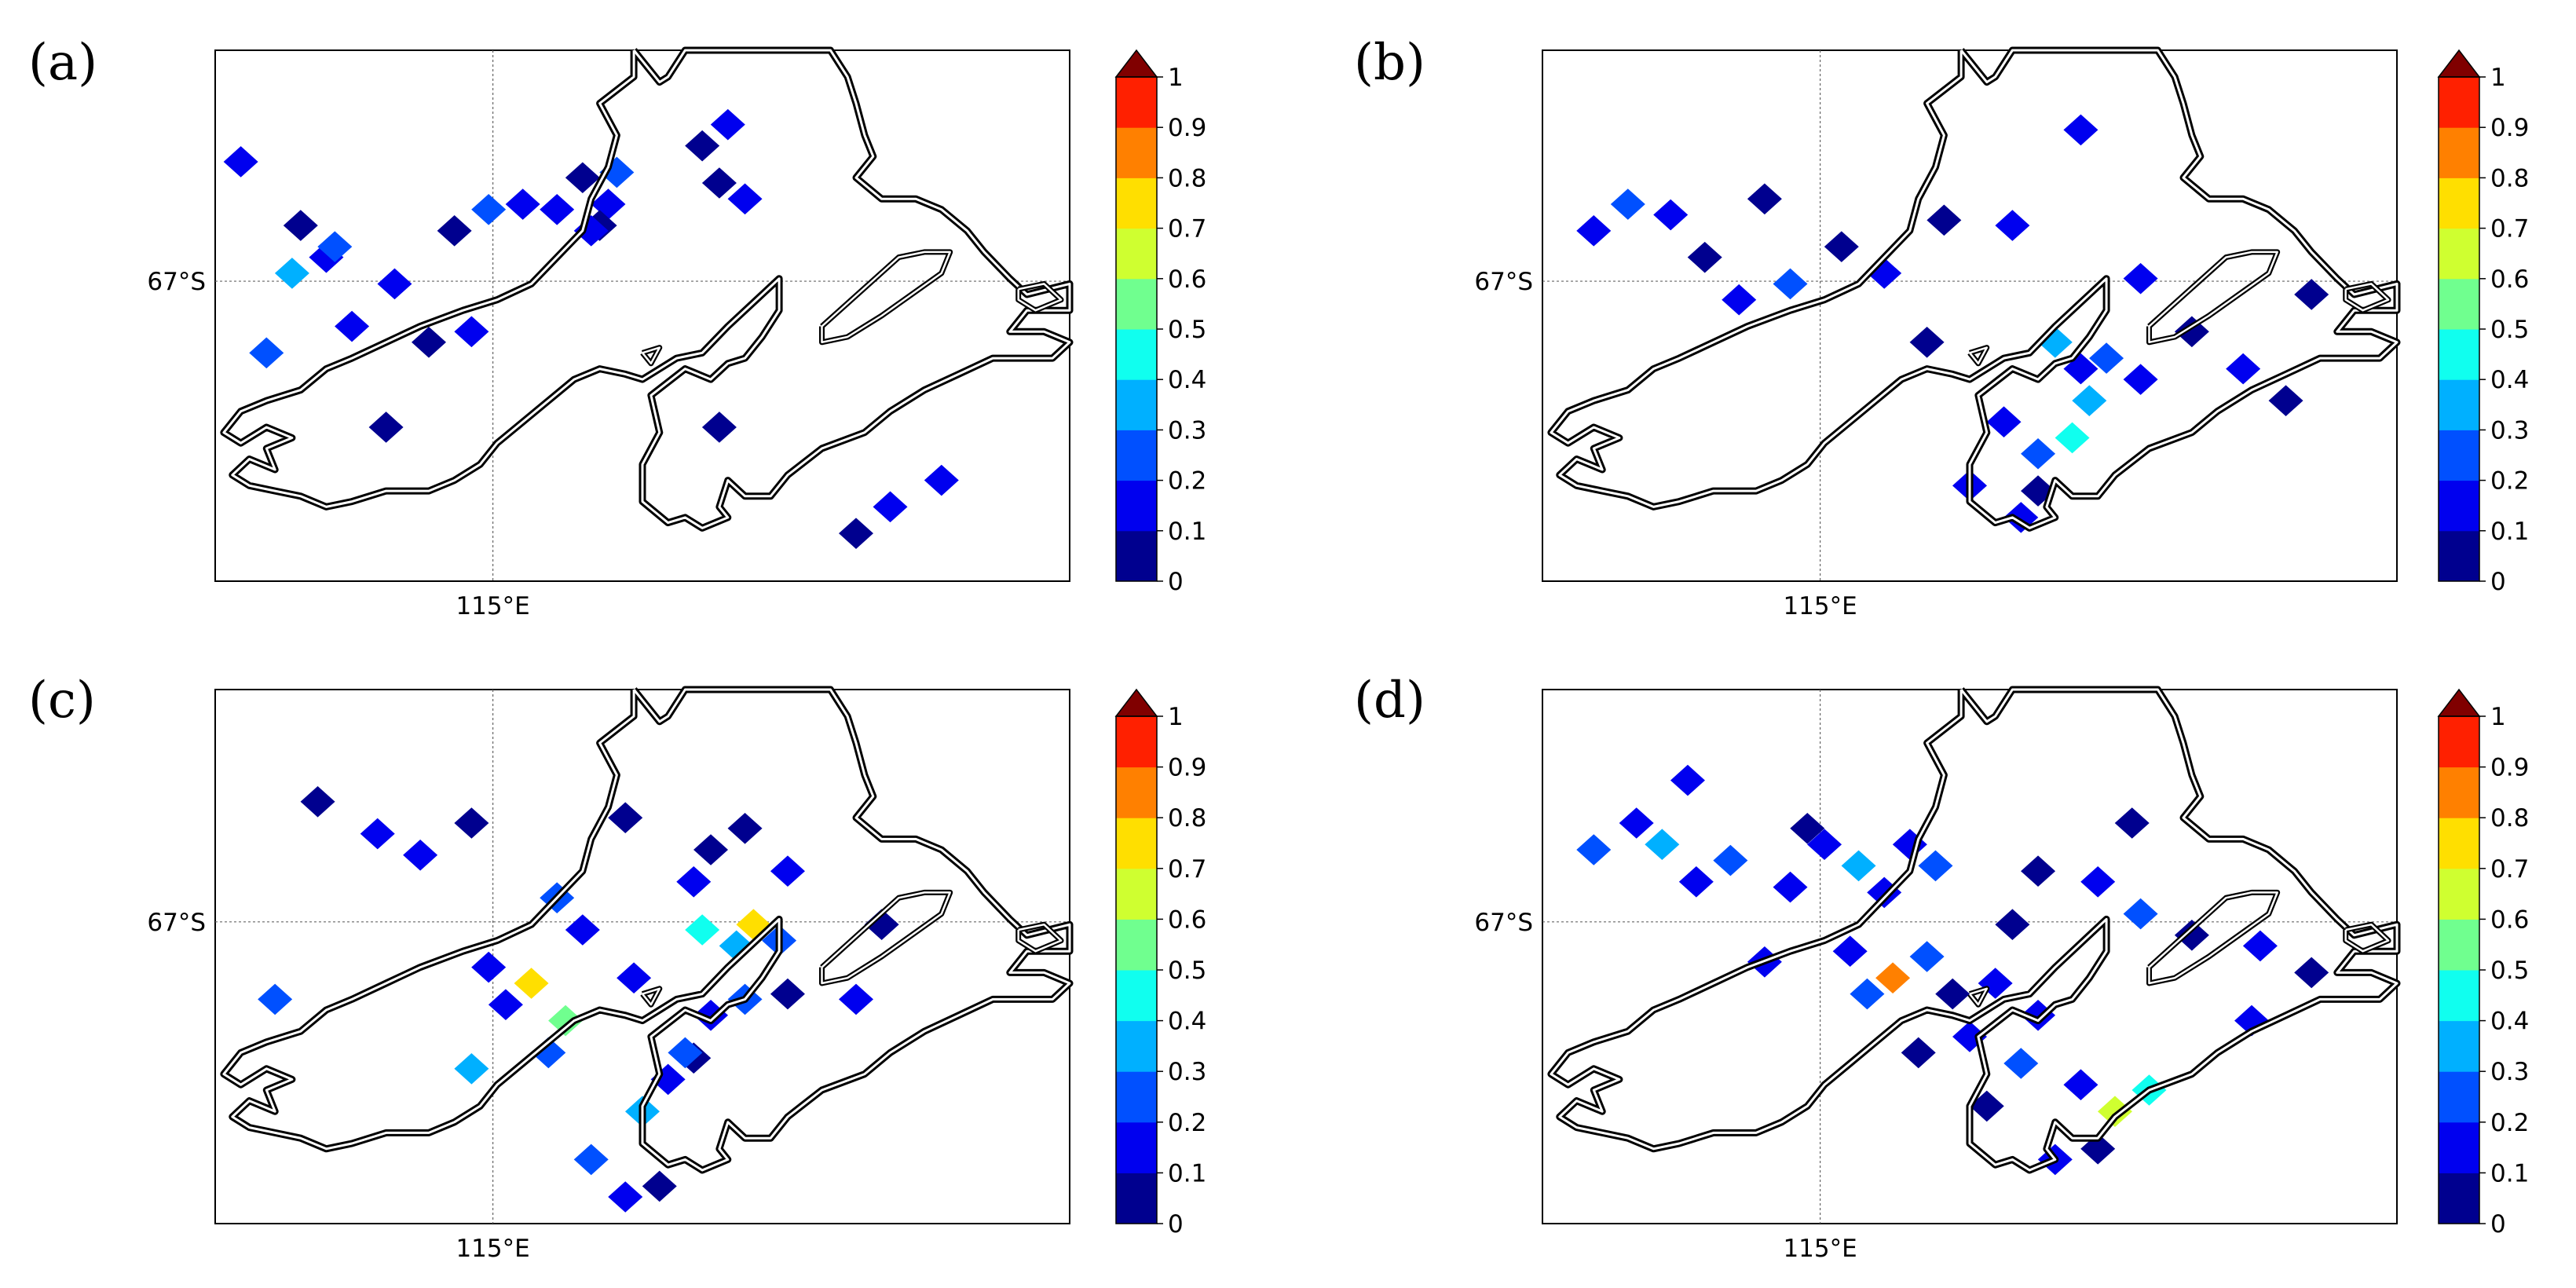 This screenshot has height=1288, width=2576. Describe the element at coordinates (1953, 970) in the screenshot. I see `data-patches` at that location.